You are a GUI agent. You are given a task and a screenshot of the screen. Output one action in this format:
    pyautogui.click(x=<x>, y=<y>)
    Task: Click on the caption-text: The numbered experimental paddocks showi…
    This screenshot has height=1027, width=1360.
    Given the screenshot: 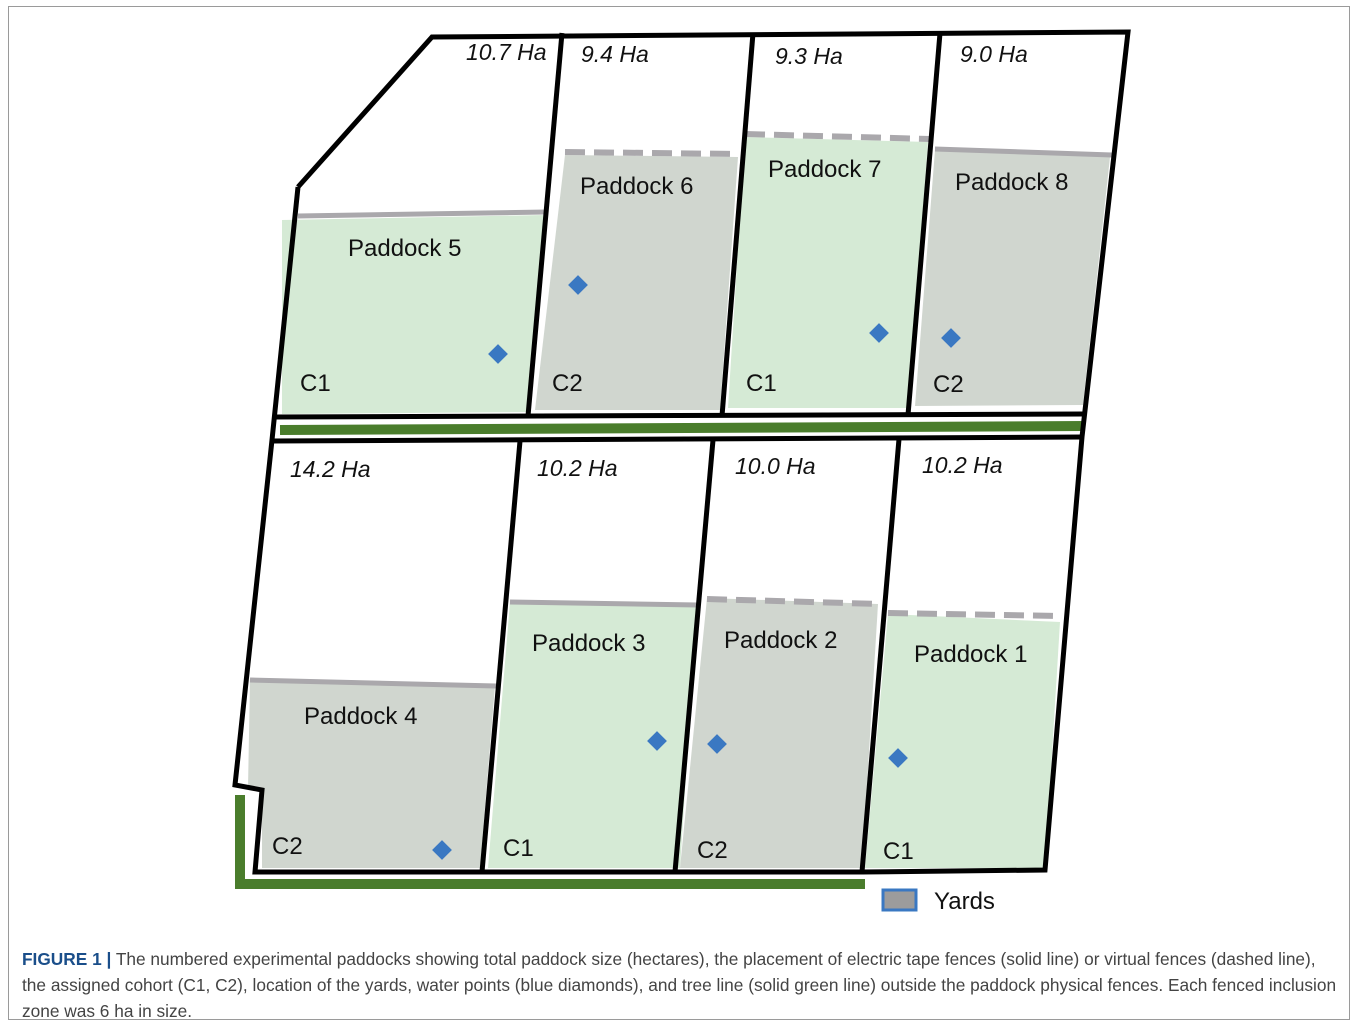 What is the action you would take?
    pyautogui.click(x=679, y=985)
    